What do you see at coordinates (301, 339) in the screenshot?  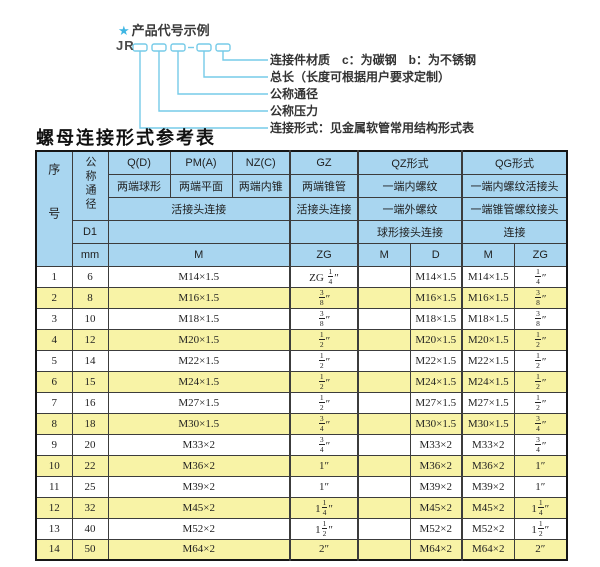 I see `table-row: 4 12 M20×1.5 1 2 ″ M20×1.5 M20×1.5 1 2 ″` at bounding box center [301, 339].